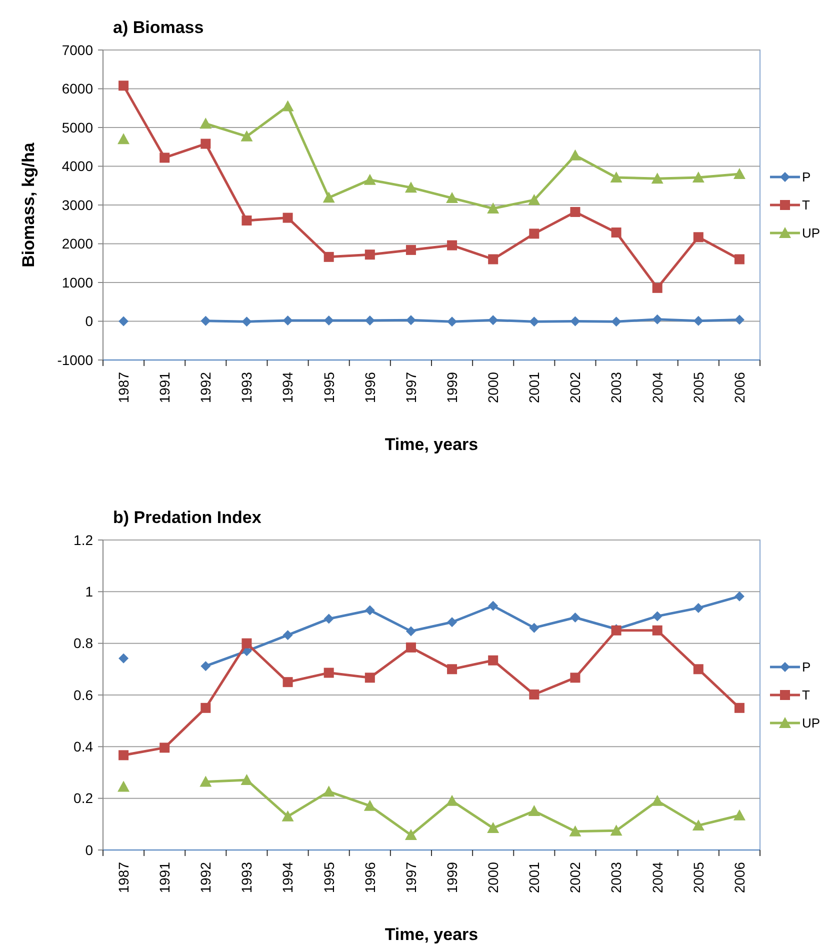 This screenshot has width=821, height=945. What do you see at coordinates (534, 388) in the screenshot?
I see `x-tick-label: 2001` at bounding box center [534, 388].